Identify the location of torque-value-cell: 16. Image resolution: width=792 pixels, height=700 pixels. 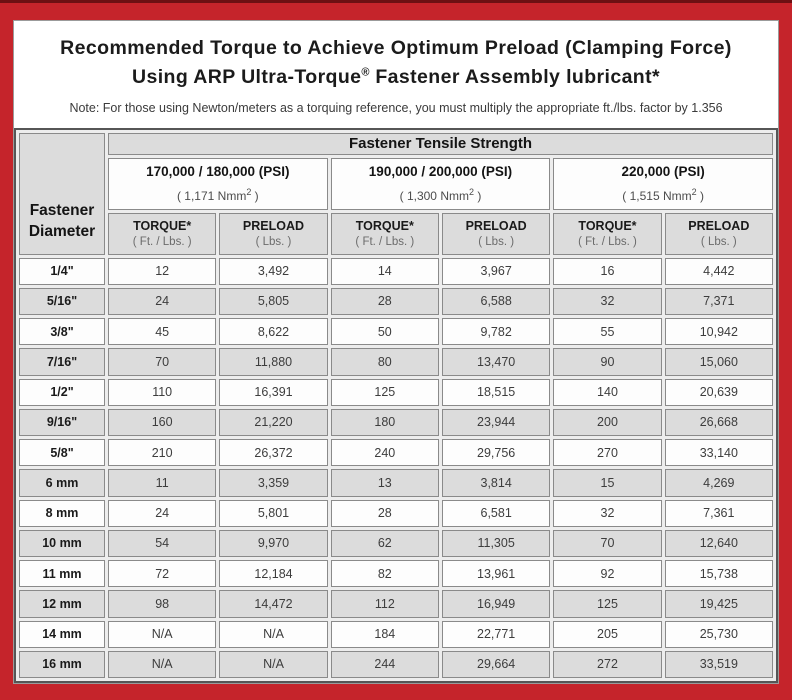
(607, 271).